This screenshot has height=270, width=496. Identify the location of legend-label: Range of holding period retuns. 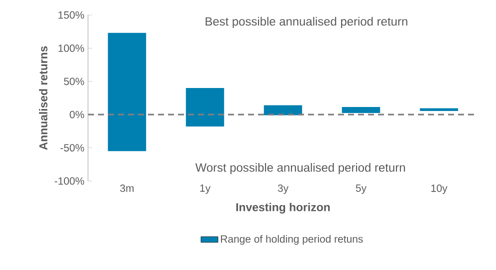
(292, 239).